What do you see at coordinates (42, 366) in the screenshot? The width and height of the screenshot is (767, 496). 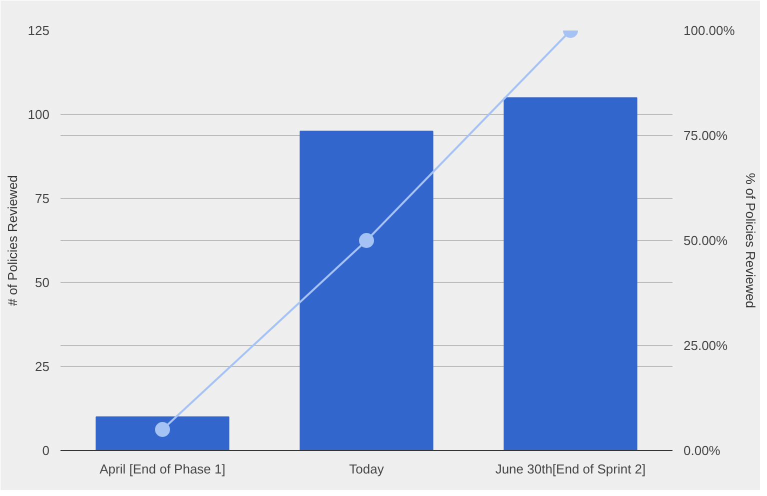 I see `y-tick-label: 25` at bounding box center [42, 366].